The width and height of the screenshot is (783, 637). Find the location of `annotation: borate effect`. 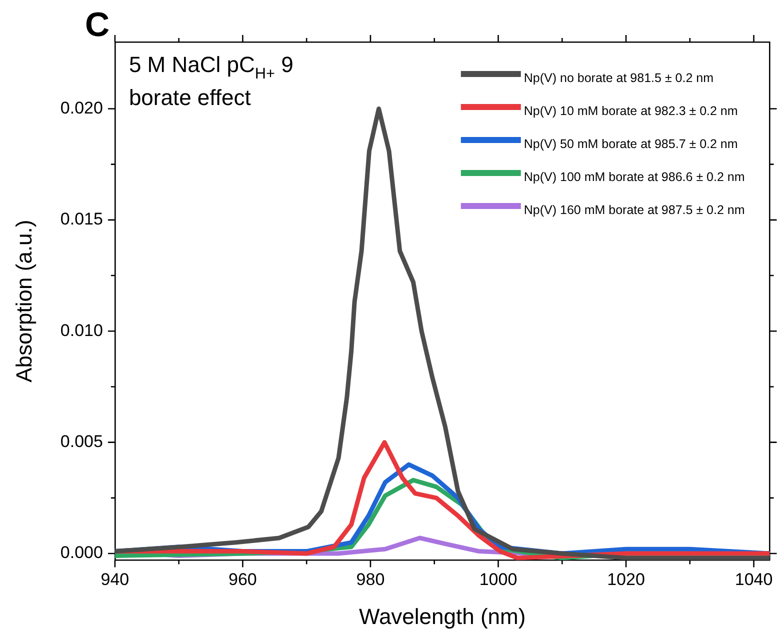

annotation: borate effect is located at coordinates (189, 97).